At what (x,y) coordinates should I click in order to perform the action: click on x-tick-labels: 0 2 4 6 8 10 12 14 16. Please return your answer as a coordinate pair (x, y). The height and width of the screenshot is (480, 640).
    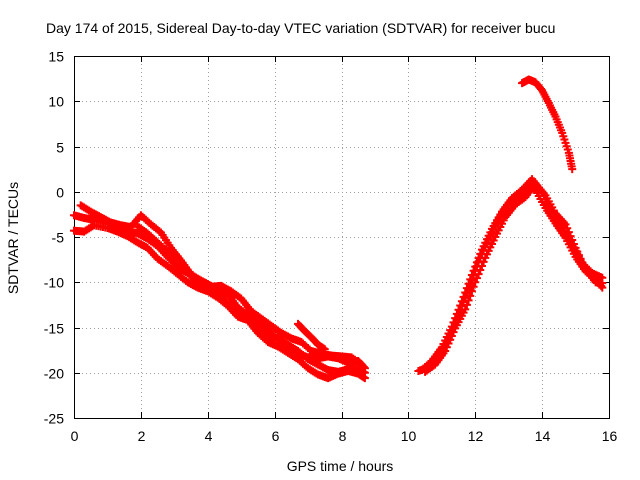
    Looking at the image, I should click on (344, 436).